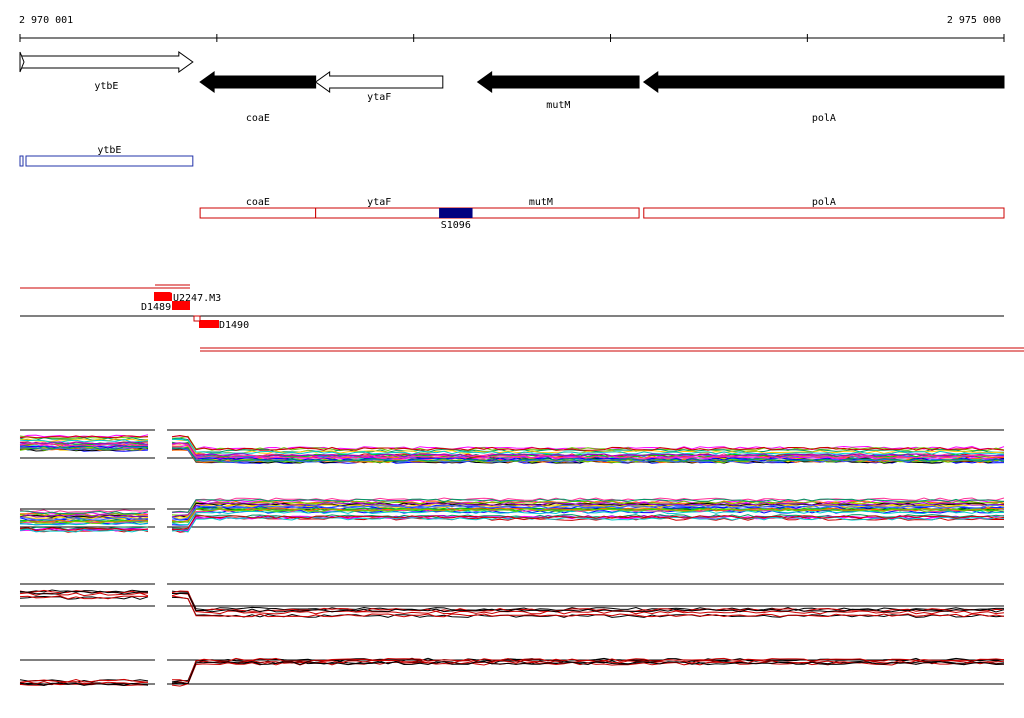 Image resolution: width=1024 pixels, height=718 pixels. What do you see at coordinates (379, 202) in the screenshot?
I see `transcript-label-ytaF: ytaF` at bounding box center [379, 202].